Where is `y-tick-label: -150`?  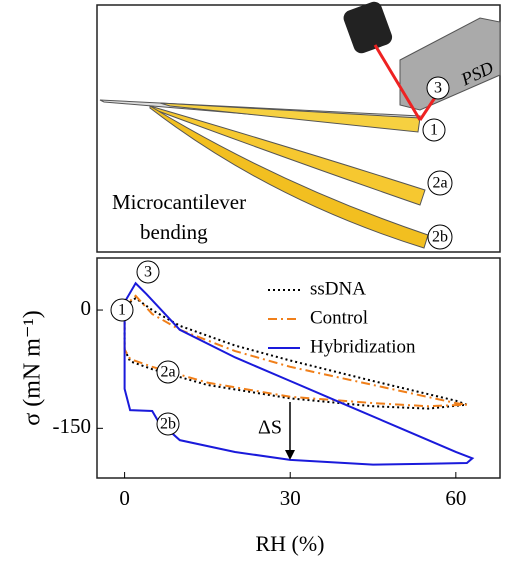 y-tick-label: -150 is located at coordinates (72, 426).